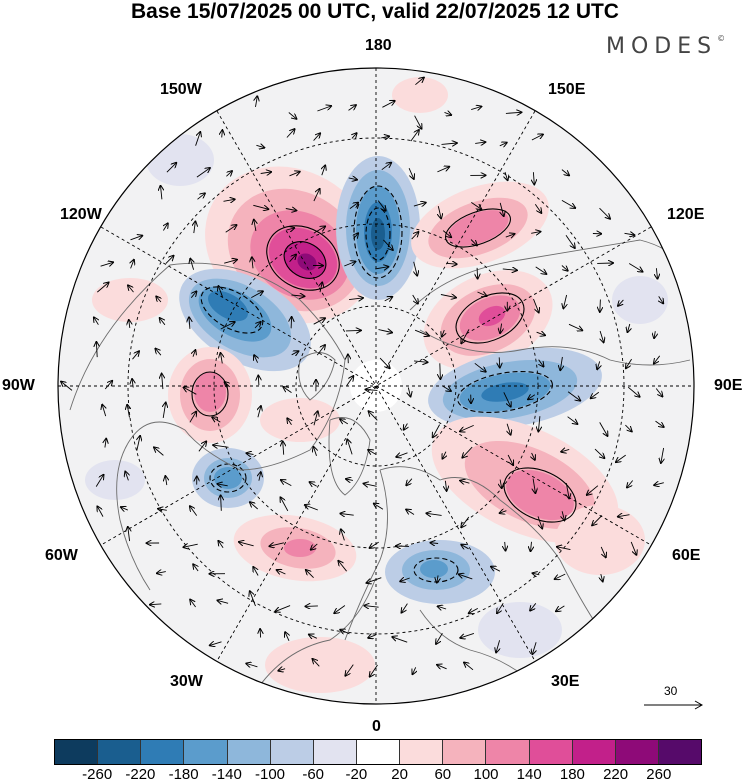 Image resolution: width=750 pixels, height=783 pixels. What do you see at coordinates (61, 555) in the screenshot?
I see `lon-label-60w: 60W` at bounding box center [61, 555].